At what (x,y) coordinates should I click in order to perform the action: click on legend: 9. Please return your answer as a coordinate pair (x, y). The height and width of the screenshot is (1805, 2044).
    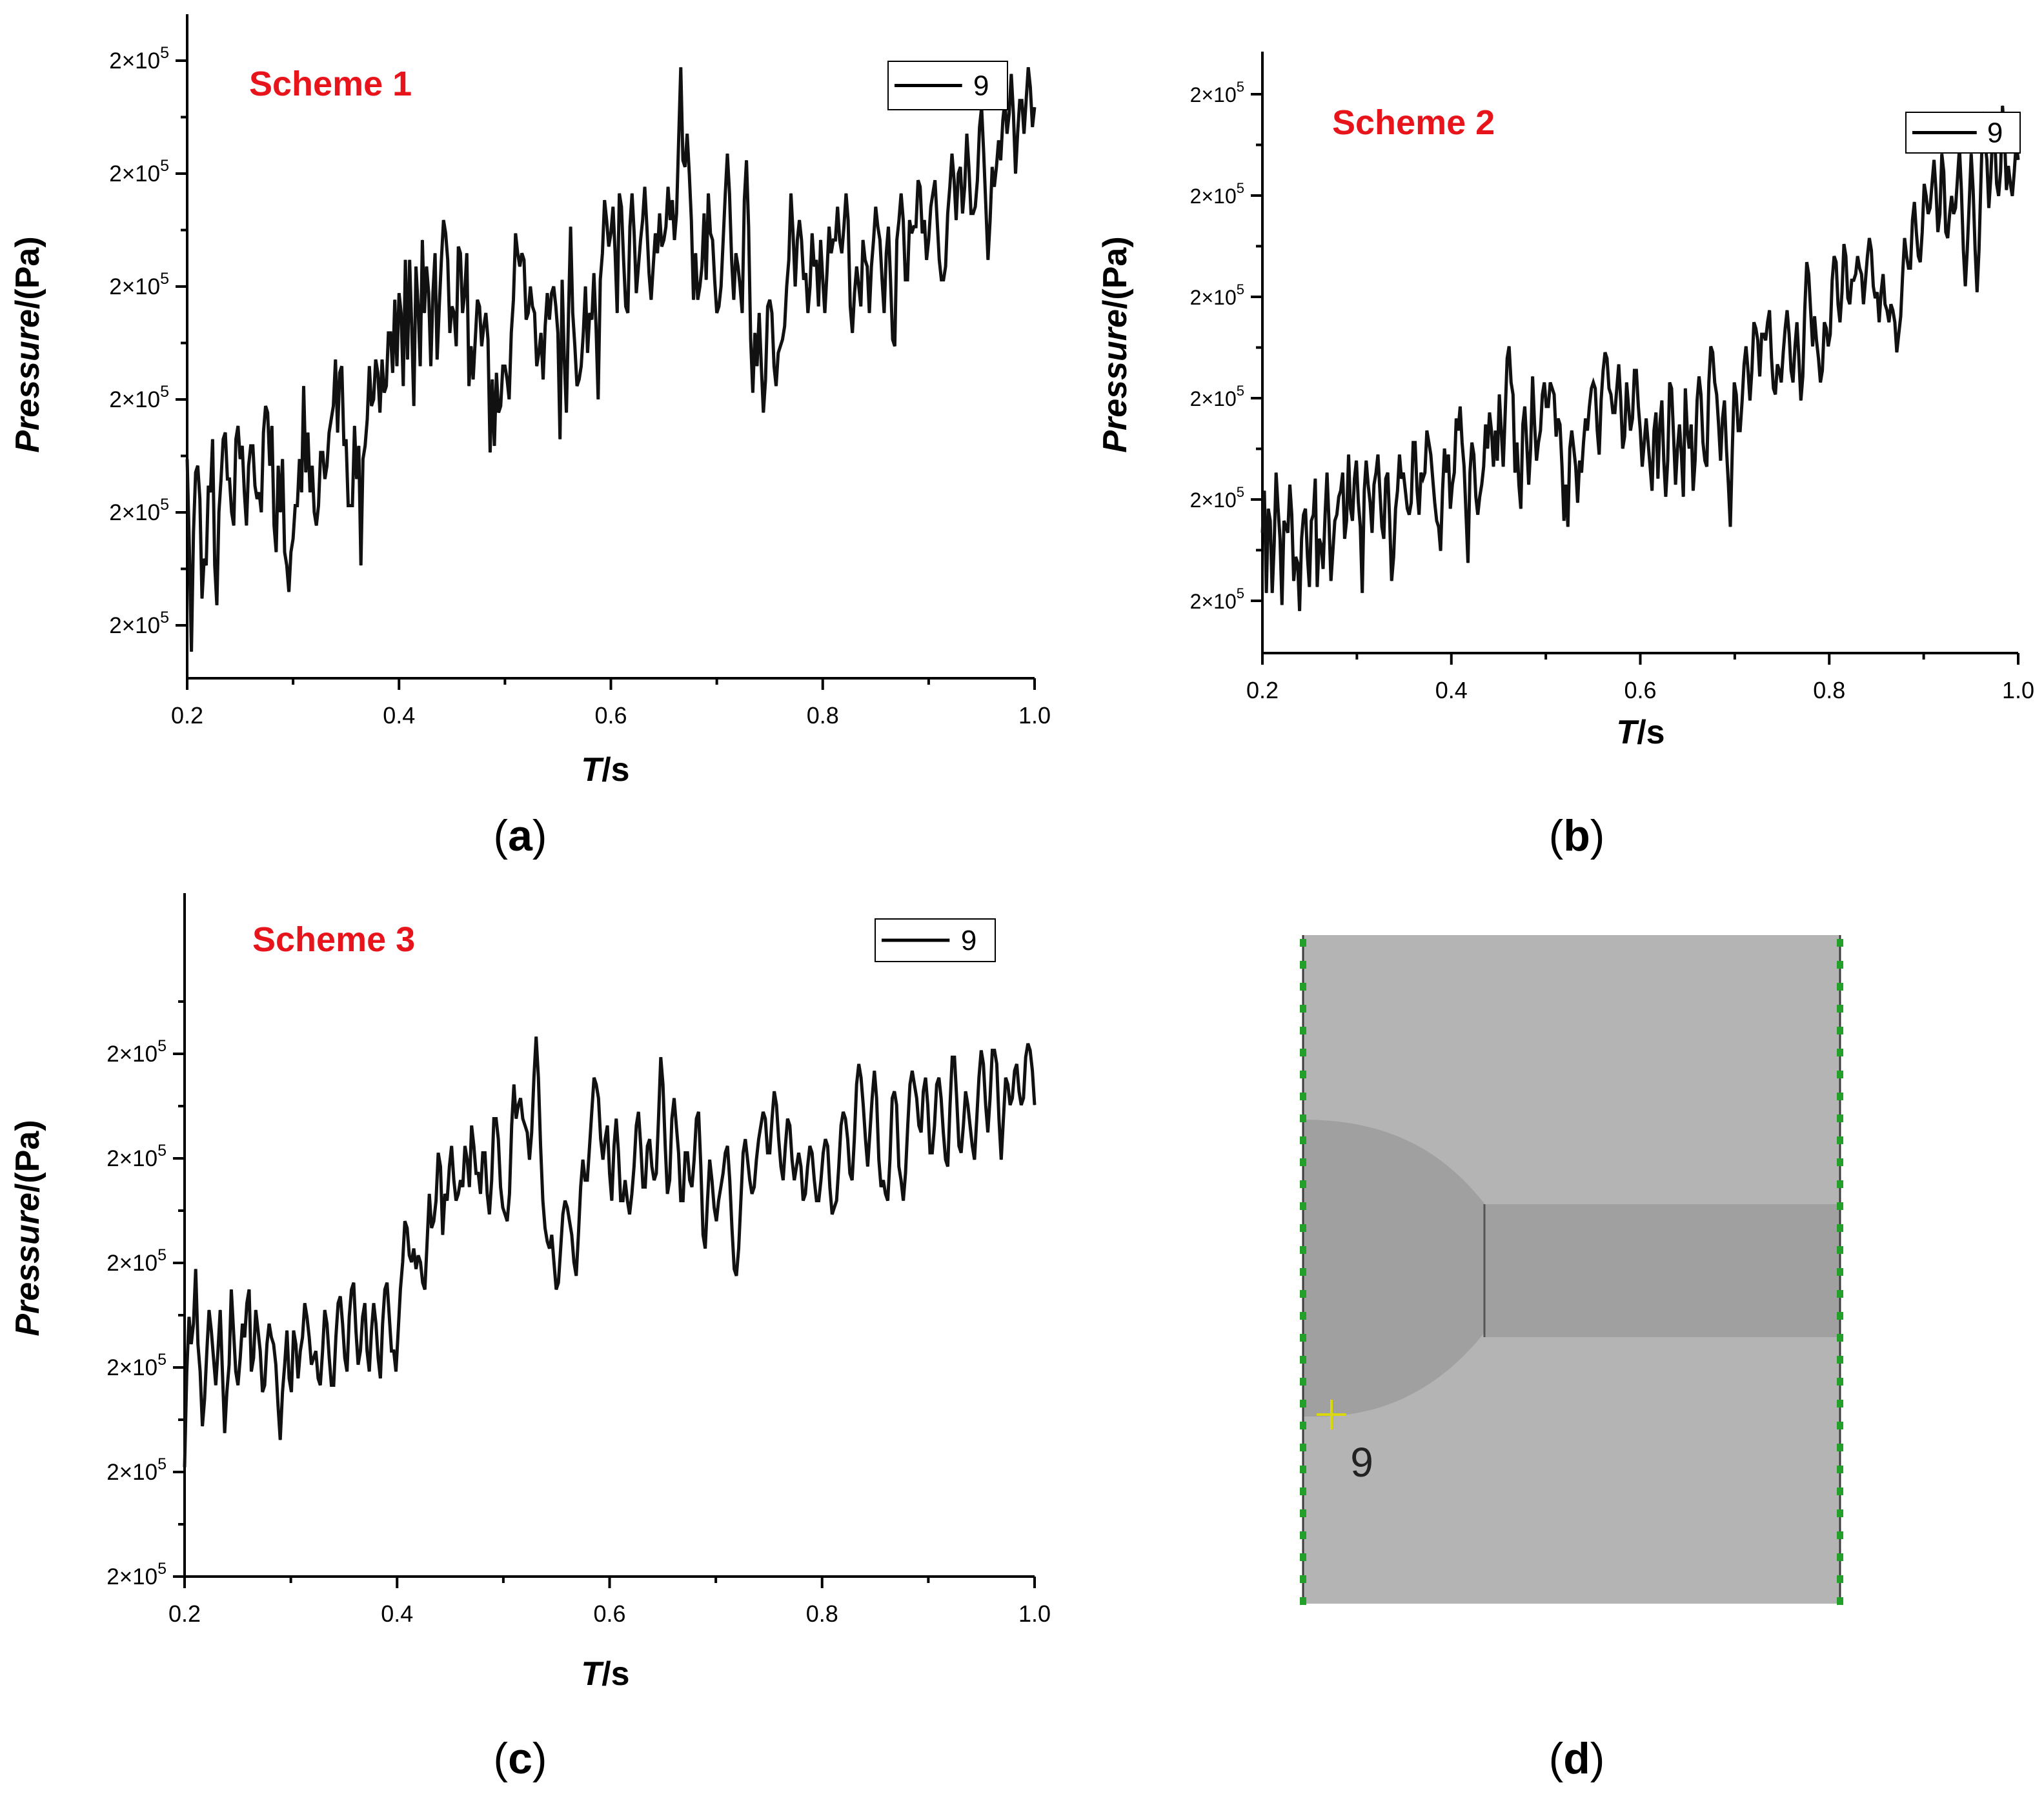
    Looking at the image, I should click on (935, 940).